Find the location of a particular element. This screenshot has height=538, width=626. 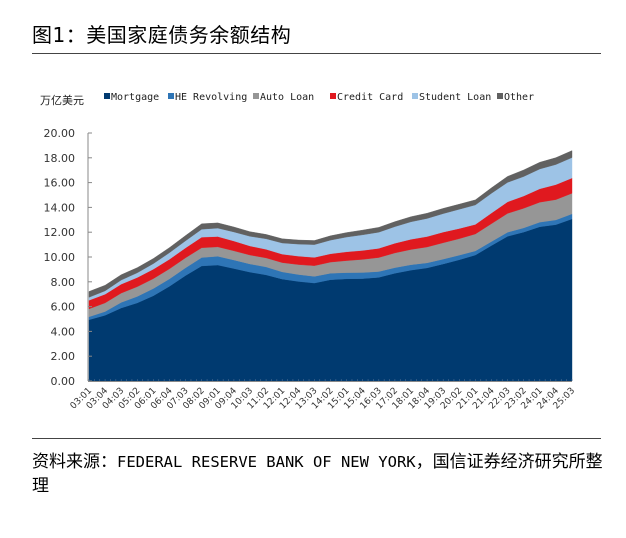

legend-label-auto-loan: Auto Loan is located at coordinates (287, 97).